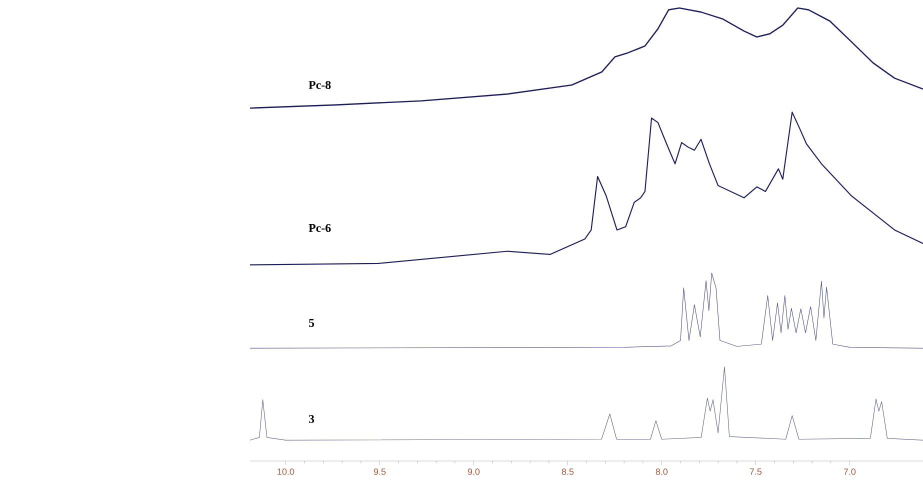 Image resolution: width=923 pixels, height=492 pixels. Describe the element at coordinates (286, 471) in the screenshot. I see `x-tick-label: 10.0` at that location.